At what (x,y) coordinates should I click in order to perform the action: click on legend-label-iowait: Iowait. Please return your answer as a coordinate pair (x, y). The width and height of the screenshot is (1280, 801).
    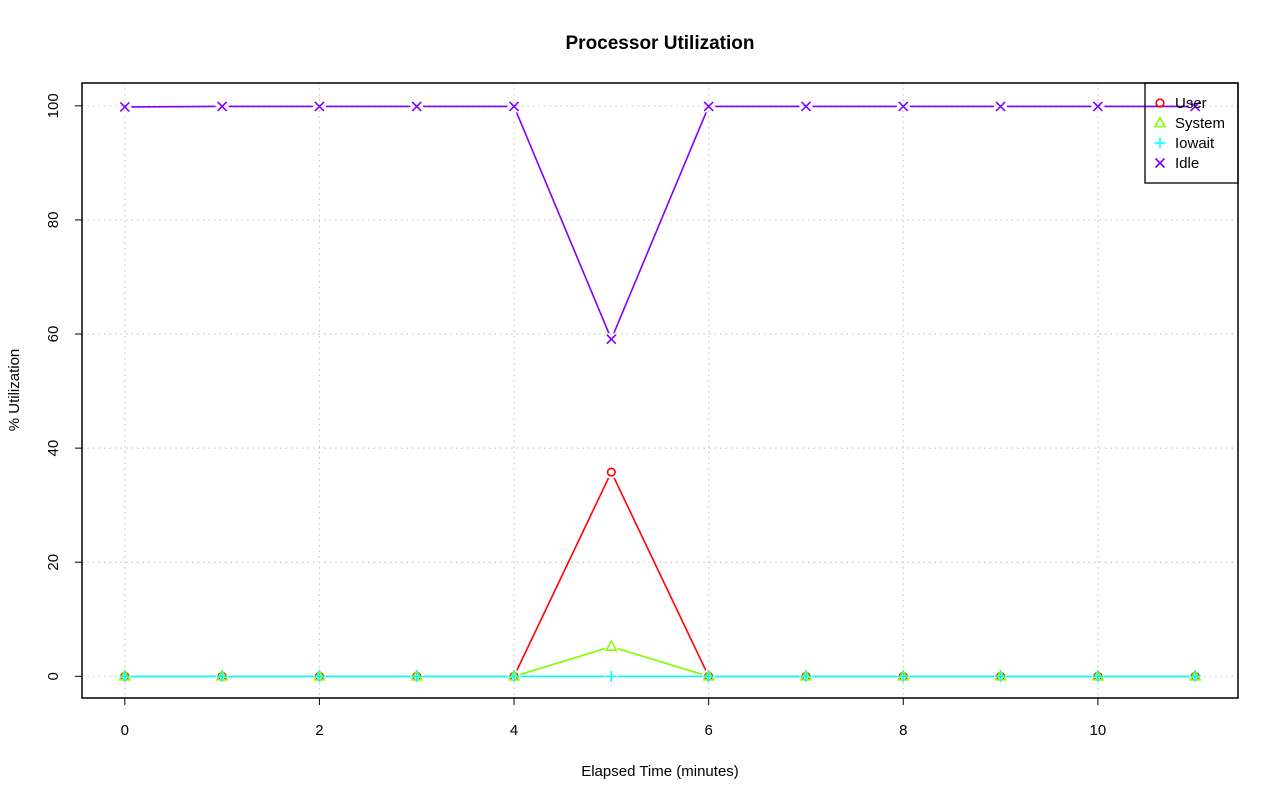
    Looking at the image, I should click on (1195, 143).